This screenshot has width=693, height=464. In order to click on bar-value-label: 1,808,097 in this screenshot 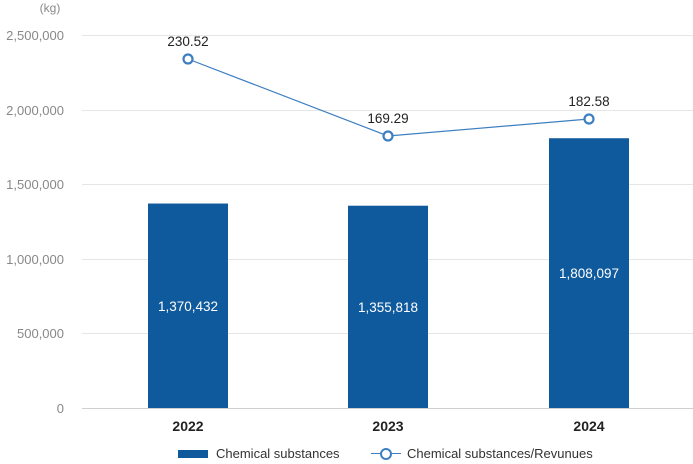, I will do `click(589, 273)`.